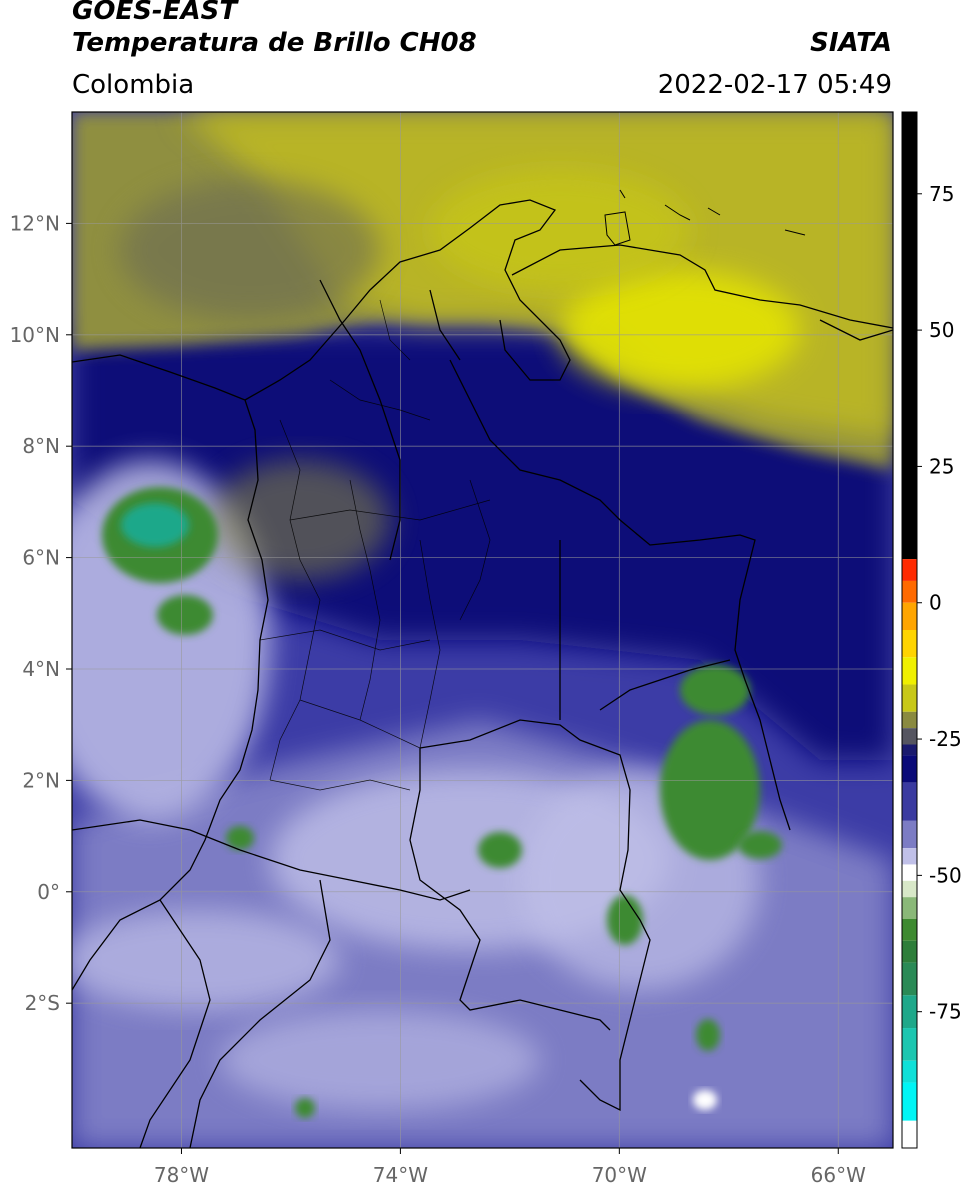  I want to click on lat-tick-label: 10°N, so click(35, 335).